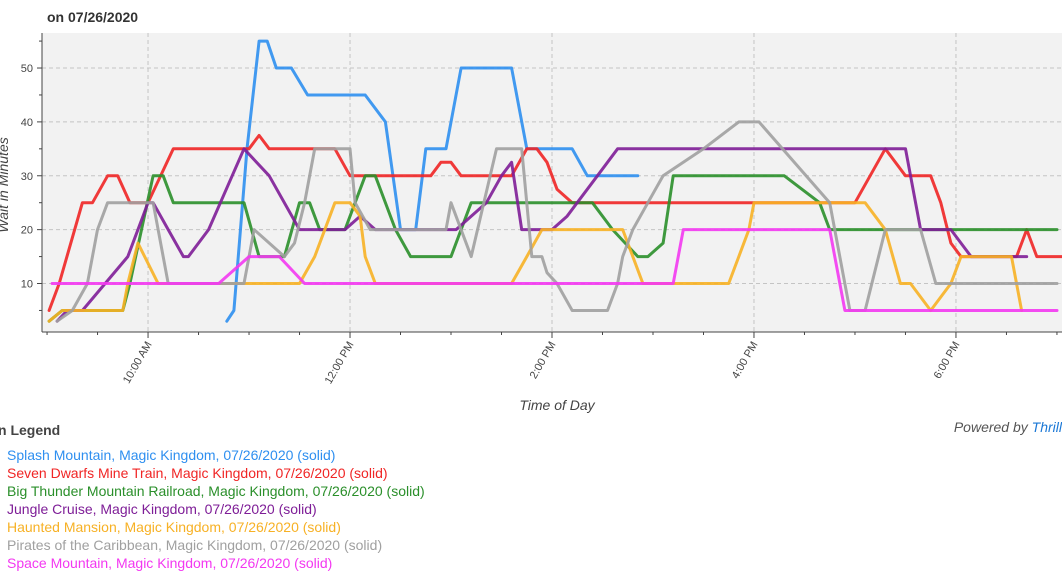 This screenshot has width=1062, height=579. What do you see at coordinates (27, 285) in the screenshot?
I see `y-tick-label: 10` at bounding box center [27, 285].